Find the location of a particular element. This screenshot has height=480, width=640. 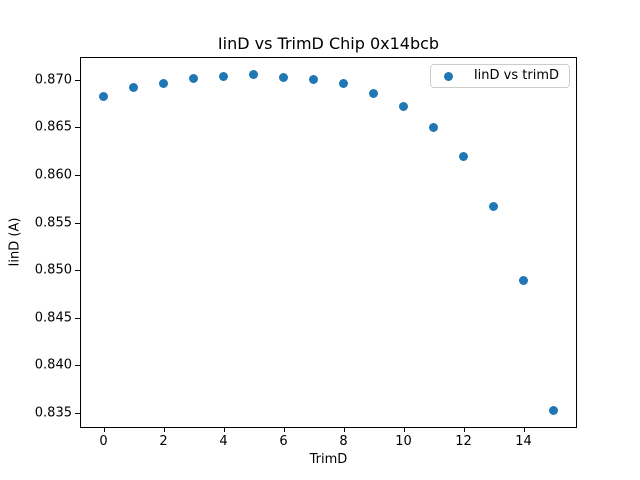

x-tick-label: 2 is located at coordinates (163, 441).